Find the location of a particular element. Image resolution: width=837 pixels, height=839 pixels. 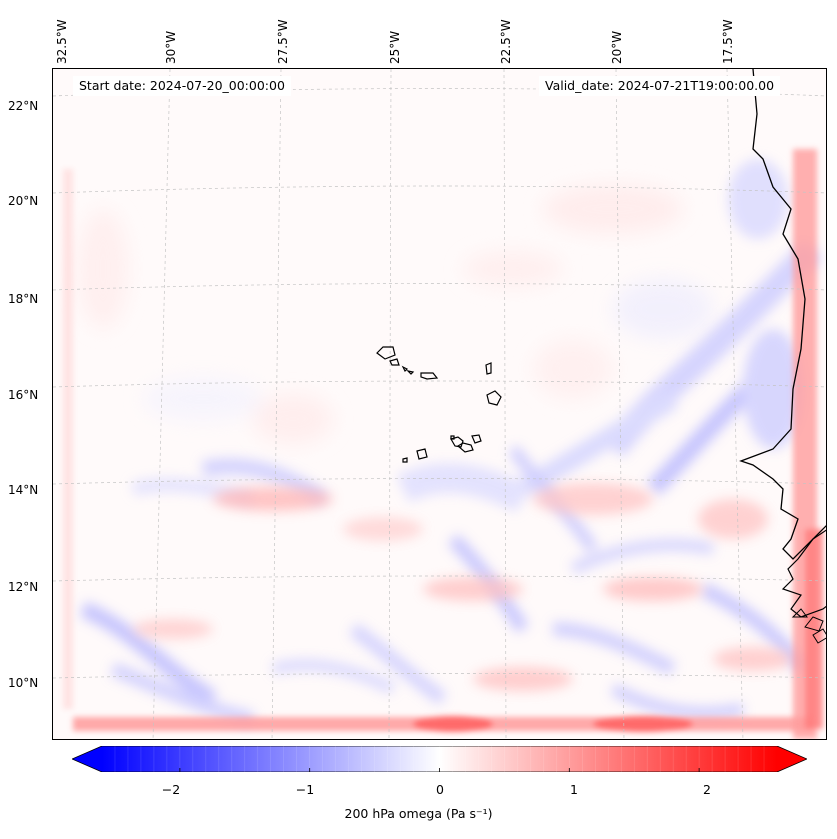

lon-label-32-5w: 32.5°W is located at coordinates (62, 41).